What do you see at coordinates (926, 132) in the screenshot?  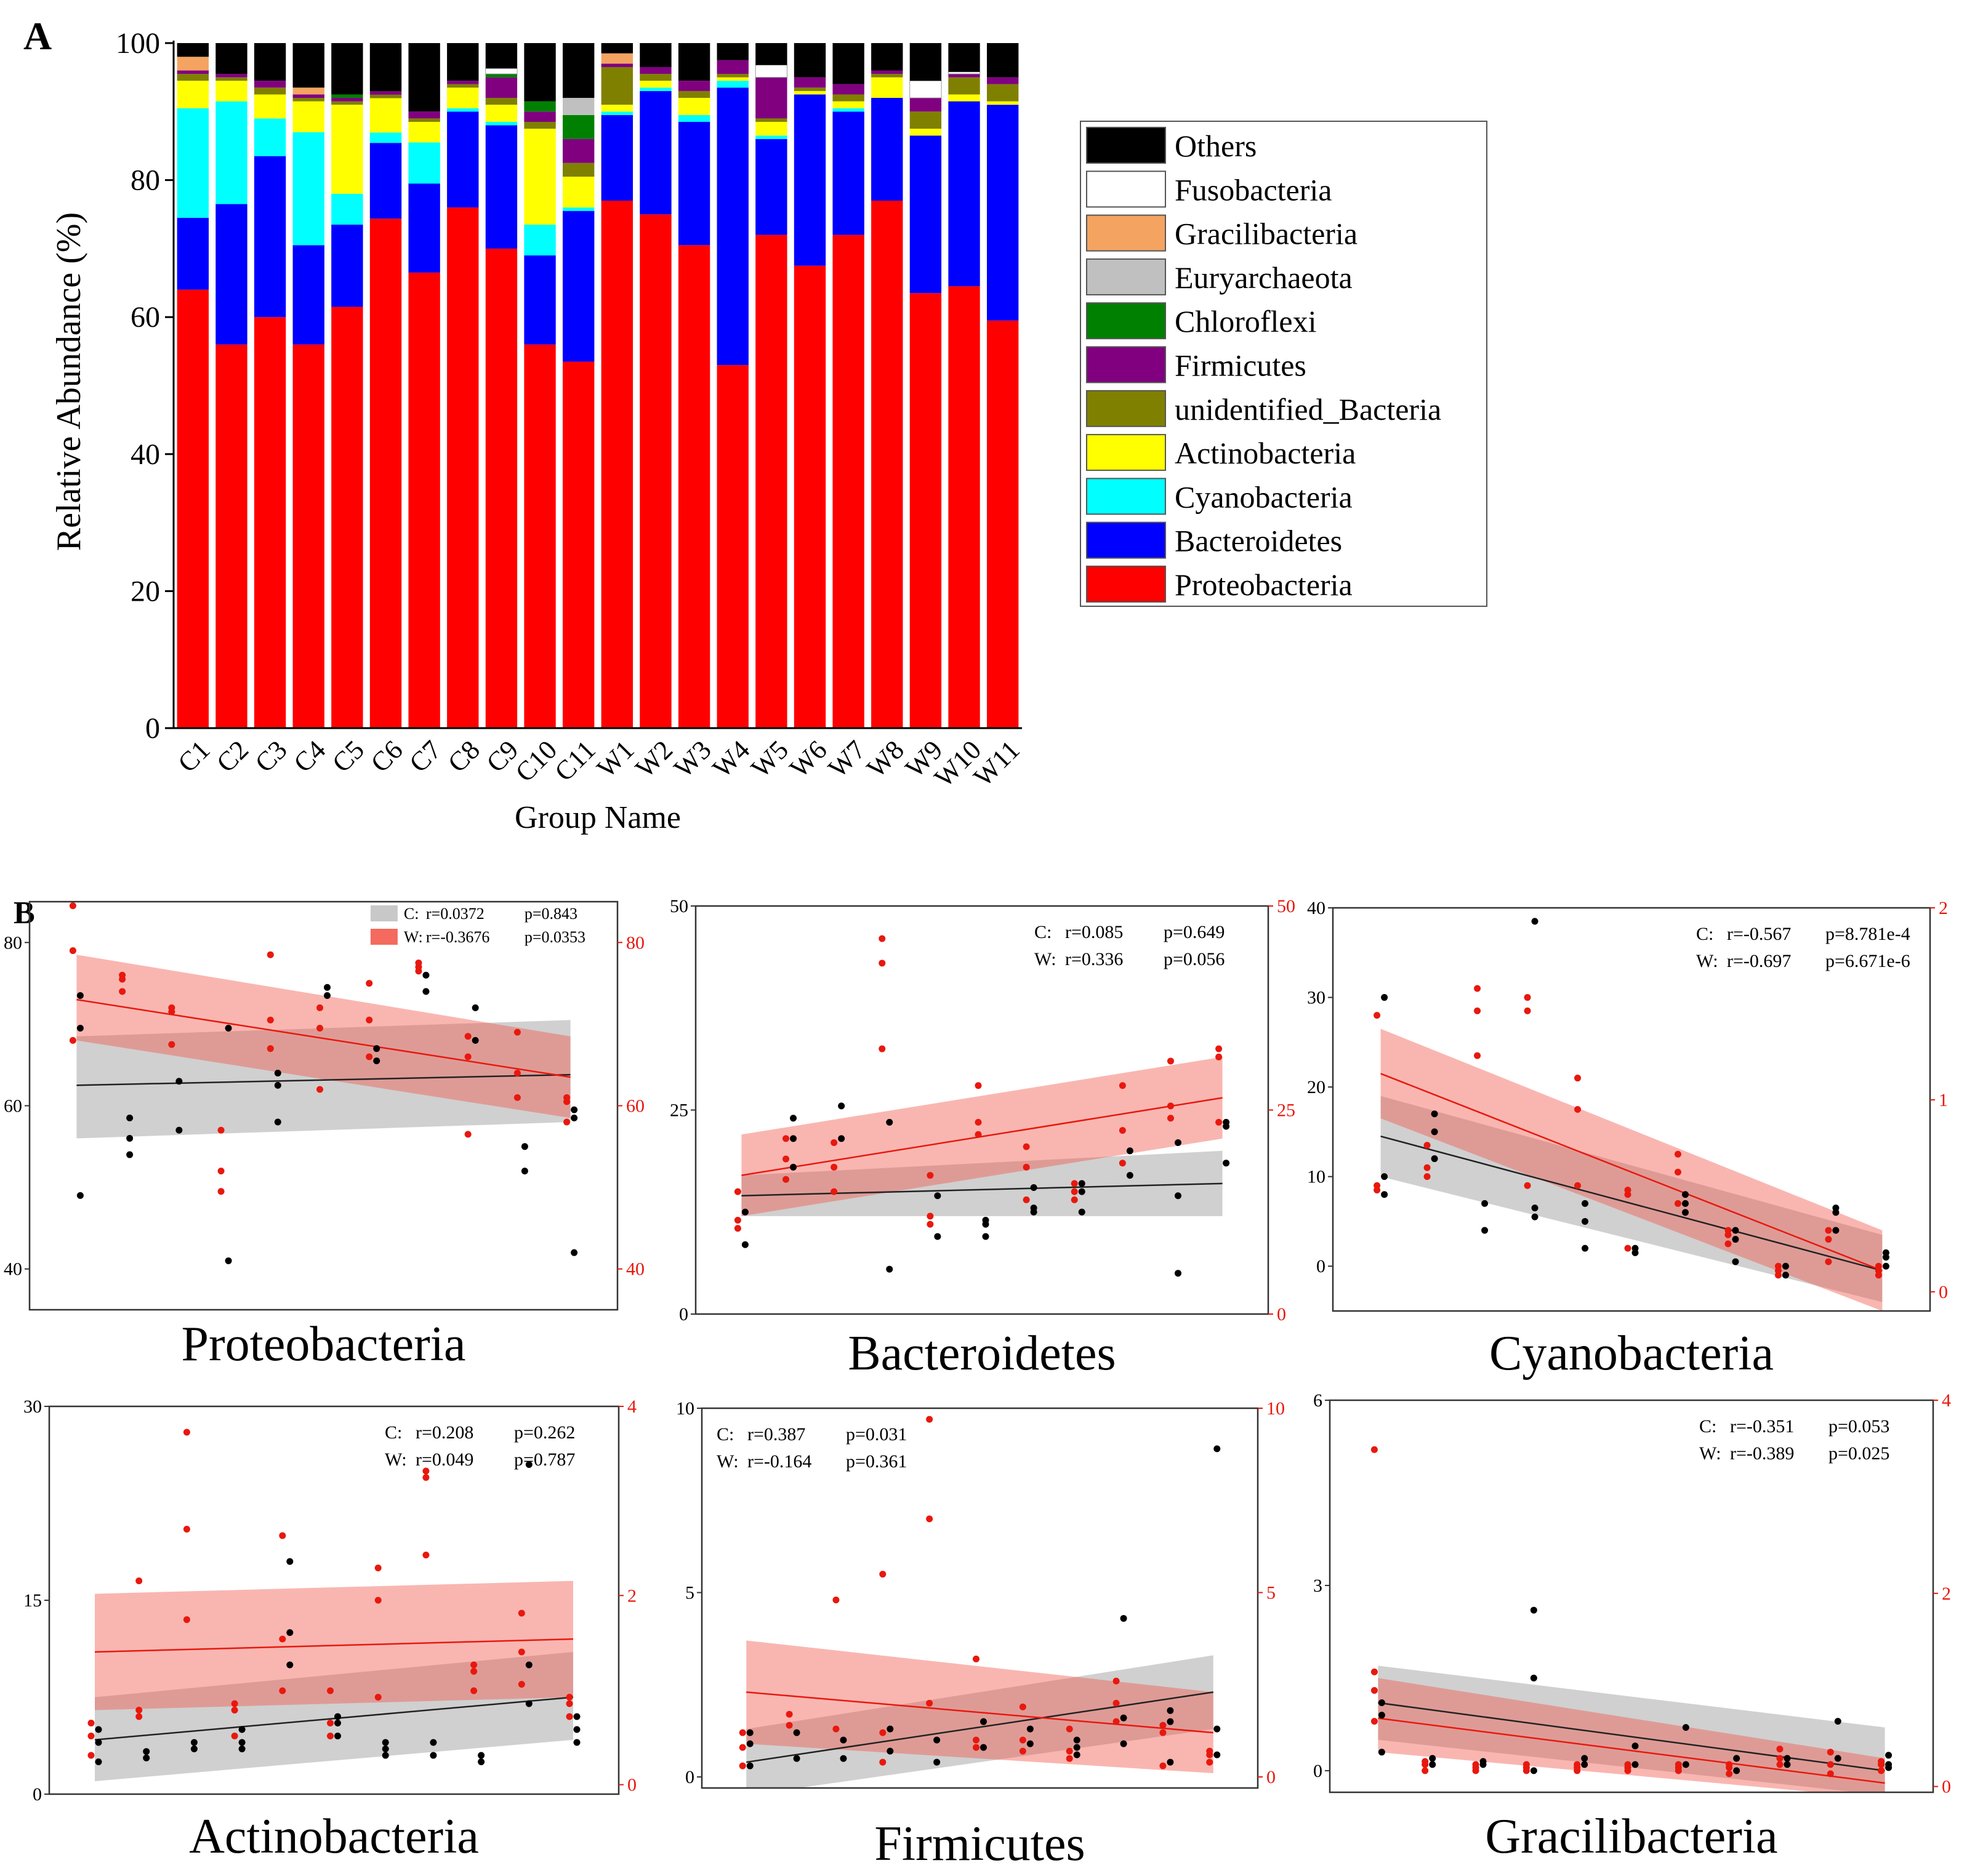 I see `bar-segment-actinobacteria-w9` at bounding box center [926, 132].